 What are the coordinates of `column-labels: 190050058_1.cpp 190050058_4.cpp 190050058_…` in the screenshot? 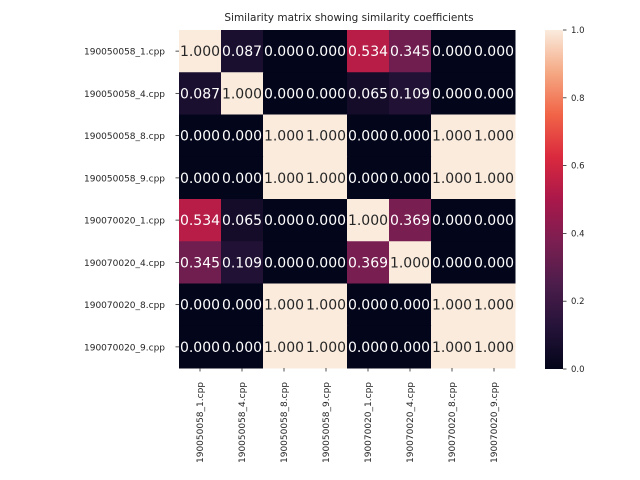 It's located at (348, 415).